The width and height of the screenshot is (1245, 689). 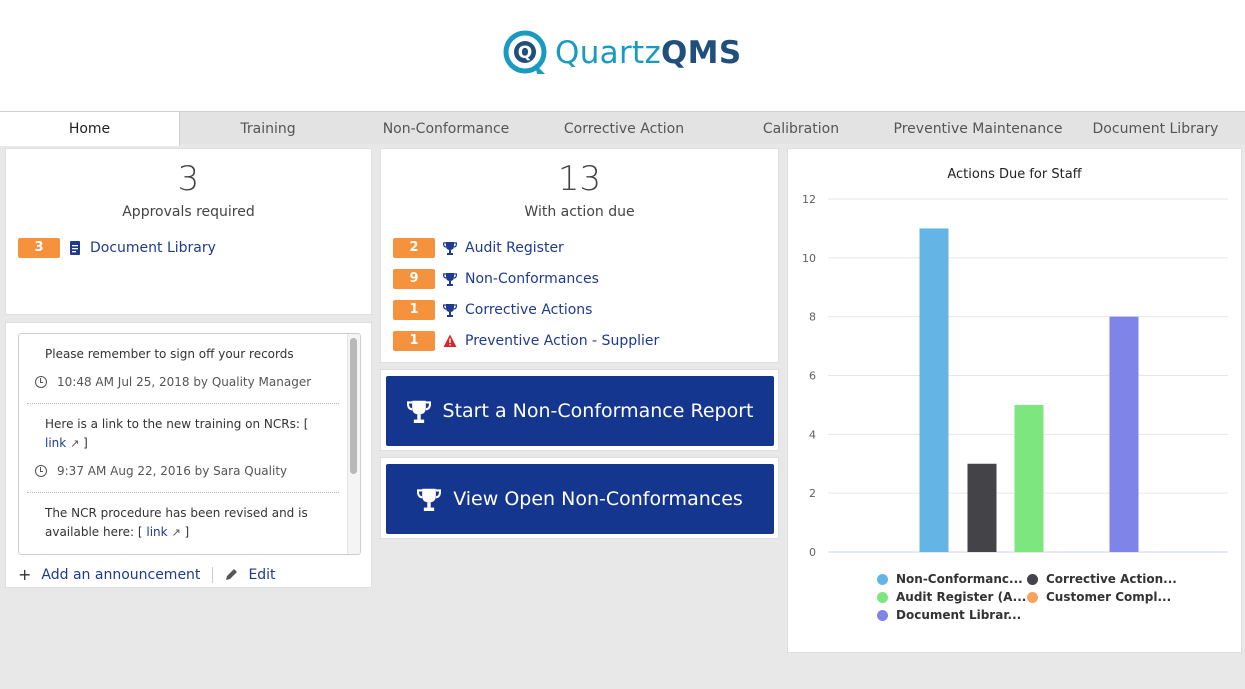 I want to click on y-tick-label: 0, so click(x=812, y=552).